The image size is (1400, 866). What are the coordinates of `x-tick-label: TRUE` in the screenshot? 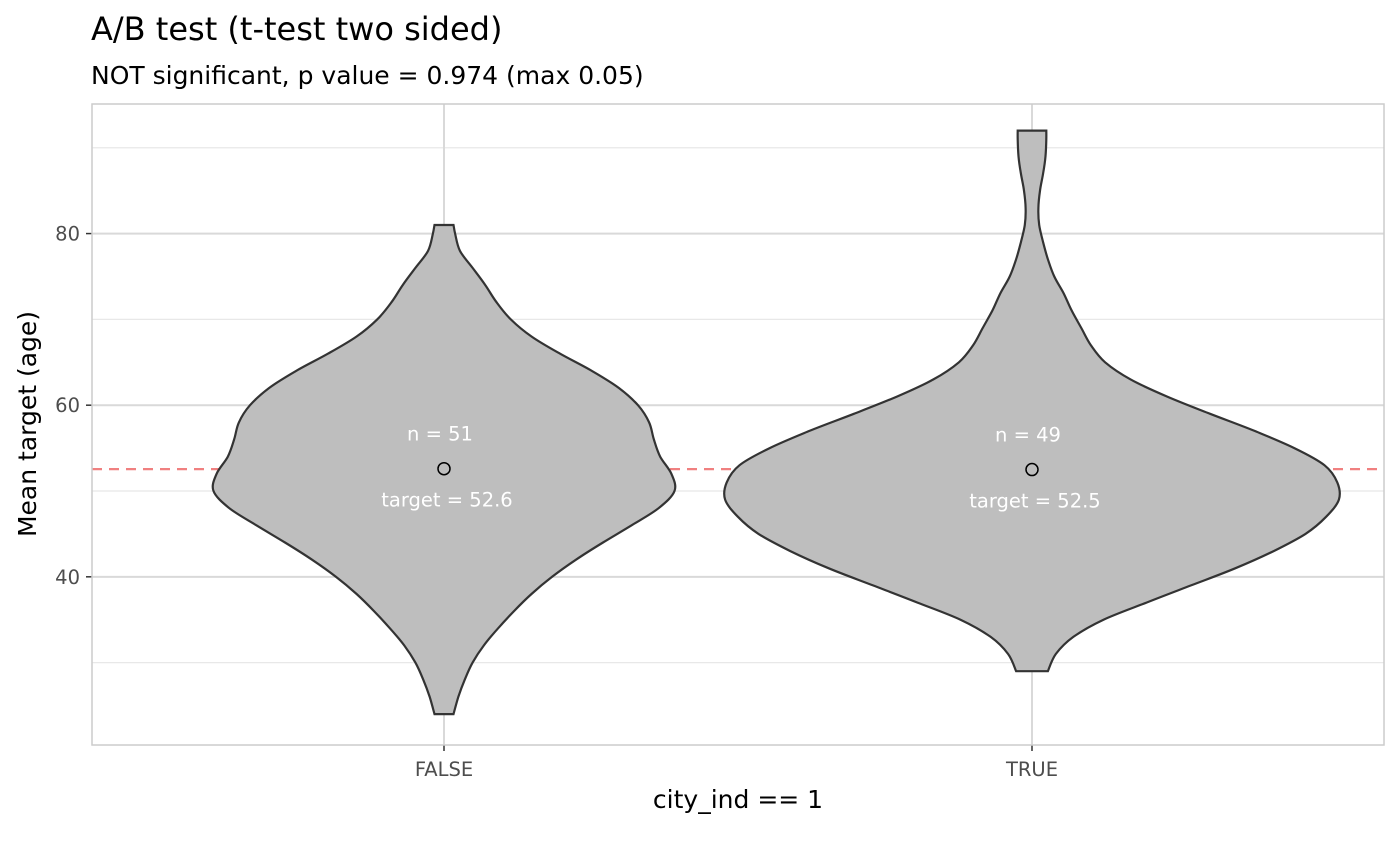 It's located at (1031, 769).